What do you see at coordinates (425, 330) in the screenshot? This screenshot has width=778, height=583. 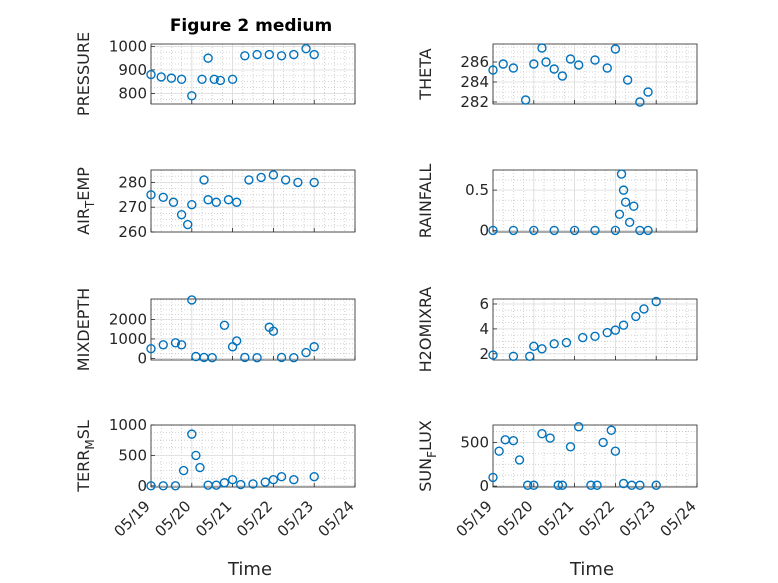 I see `y-axis-label: H2OMIXRA` at bounding box center [425, 330].